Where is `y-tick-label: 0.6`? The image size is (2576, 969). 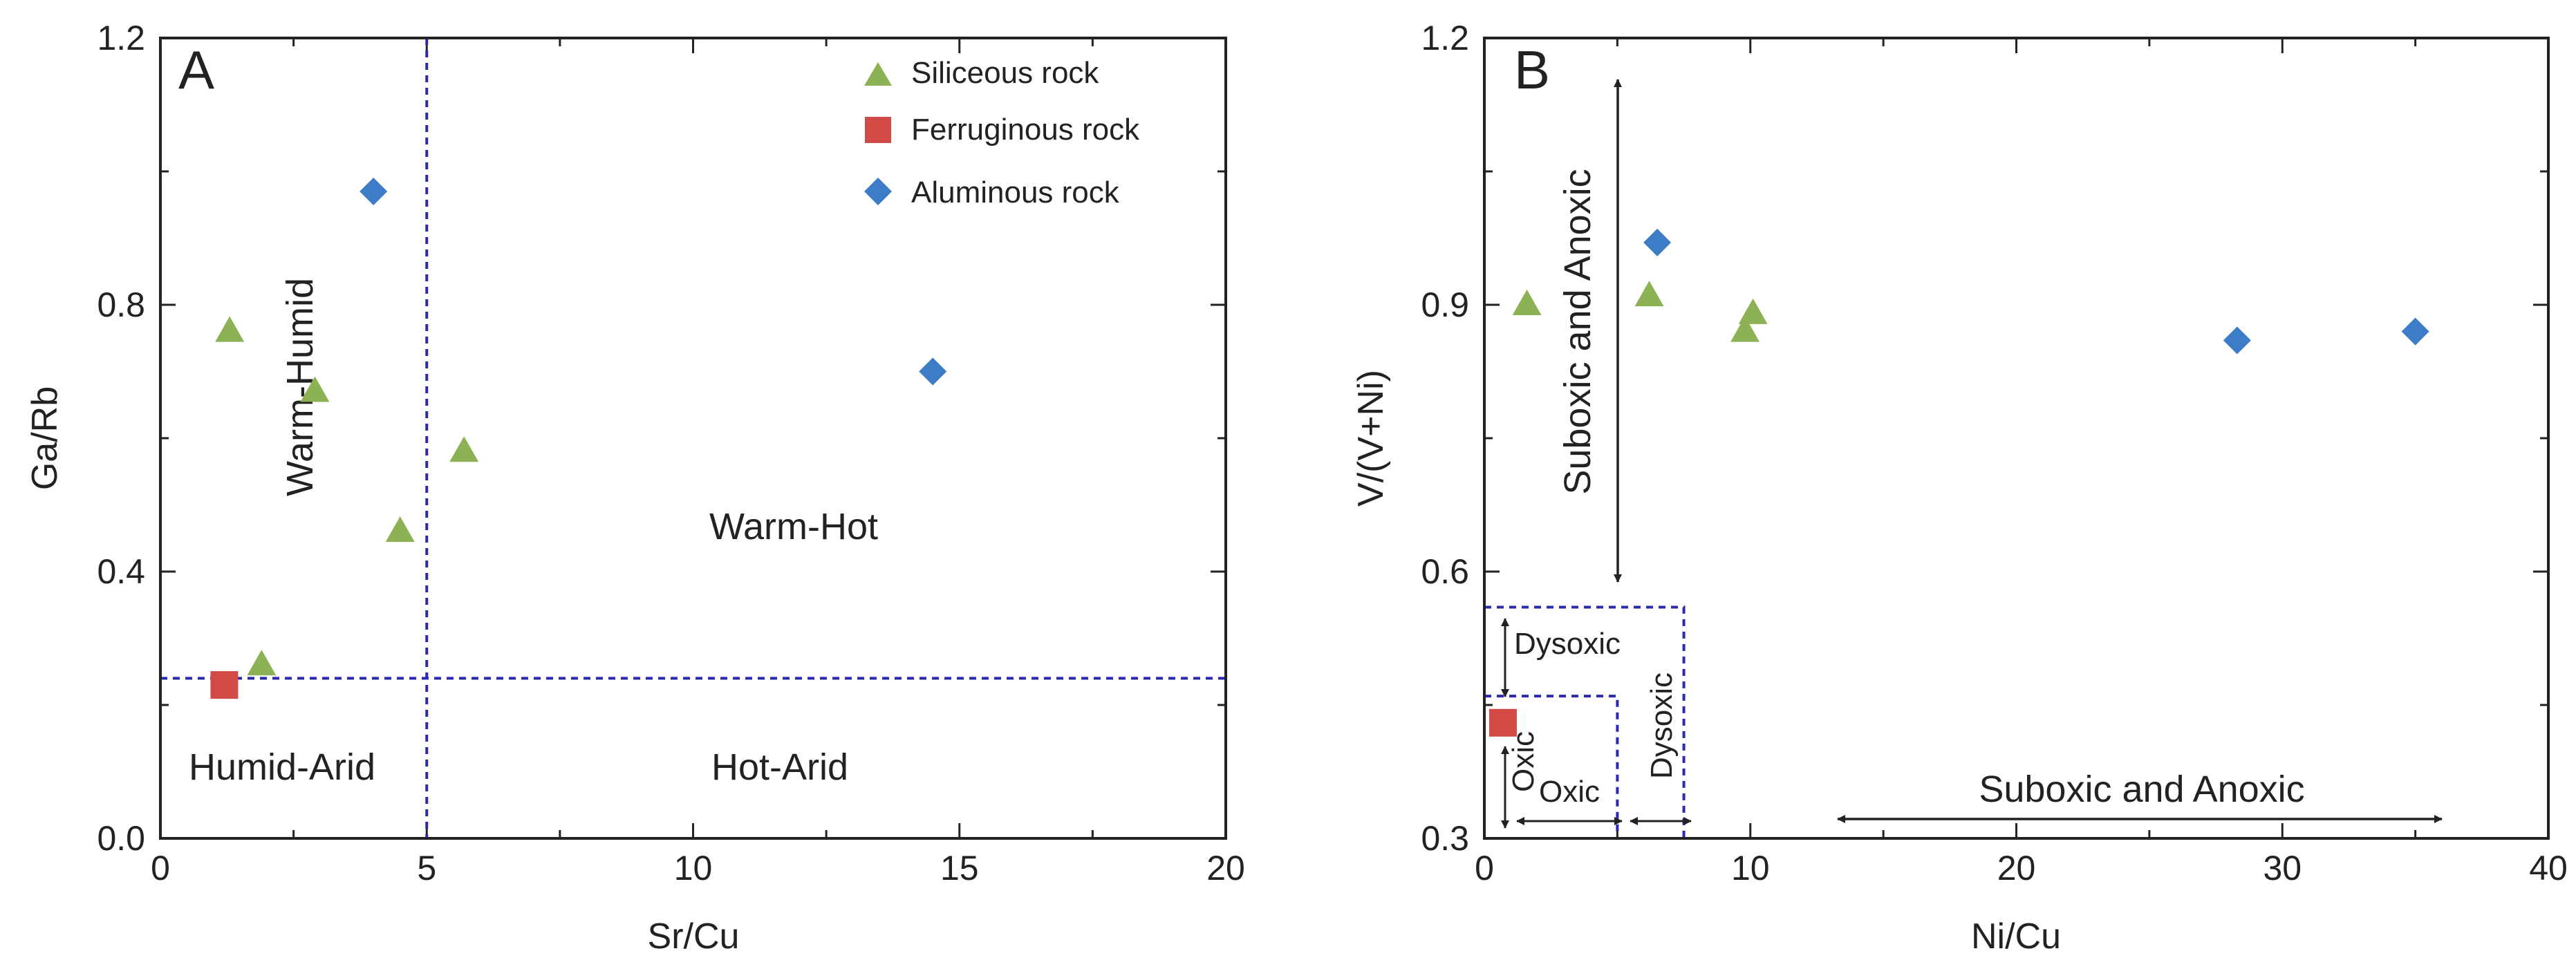
y-tick-label: 0.6 is located at coordinates (1445, 571).